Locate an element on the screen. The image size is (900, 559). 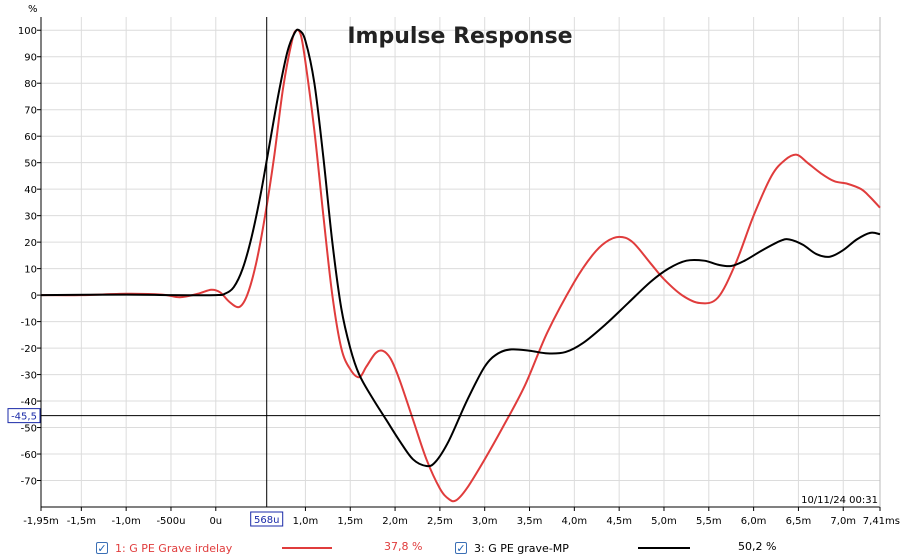
x-tick-label: 4,0m is located at coordinates (575, 521).